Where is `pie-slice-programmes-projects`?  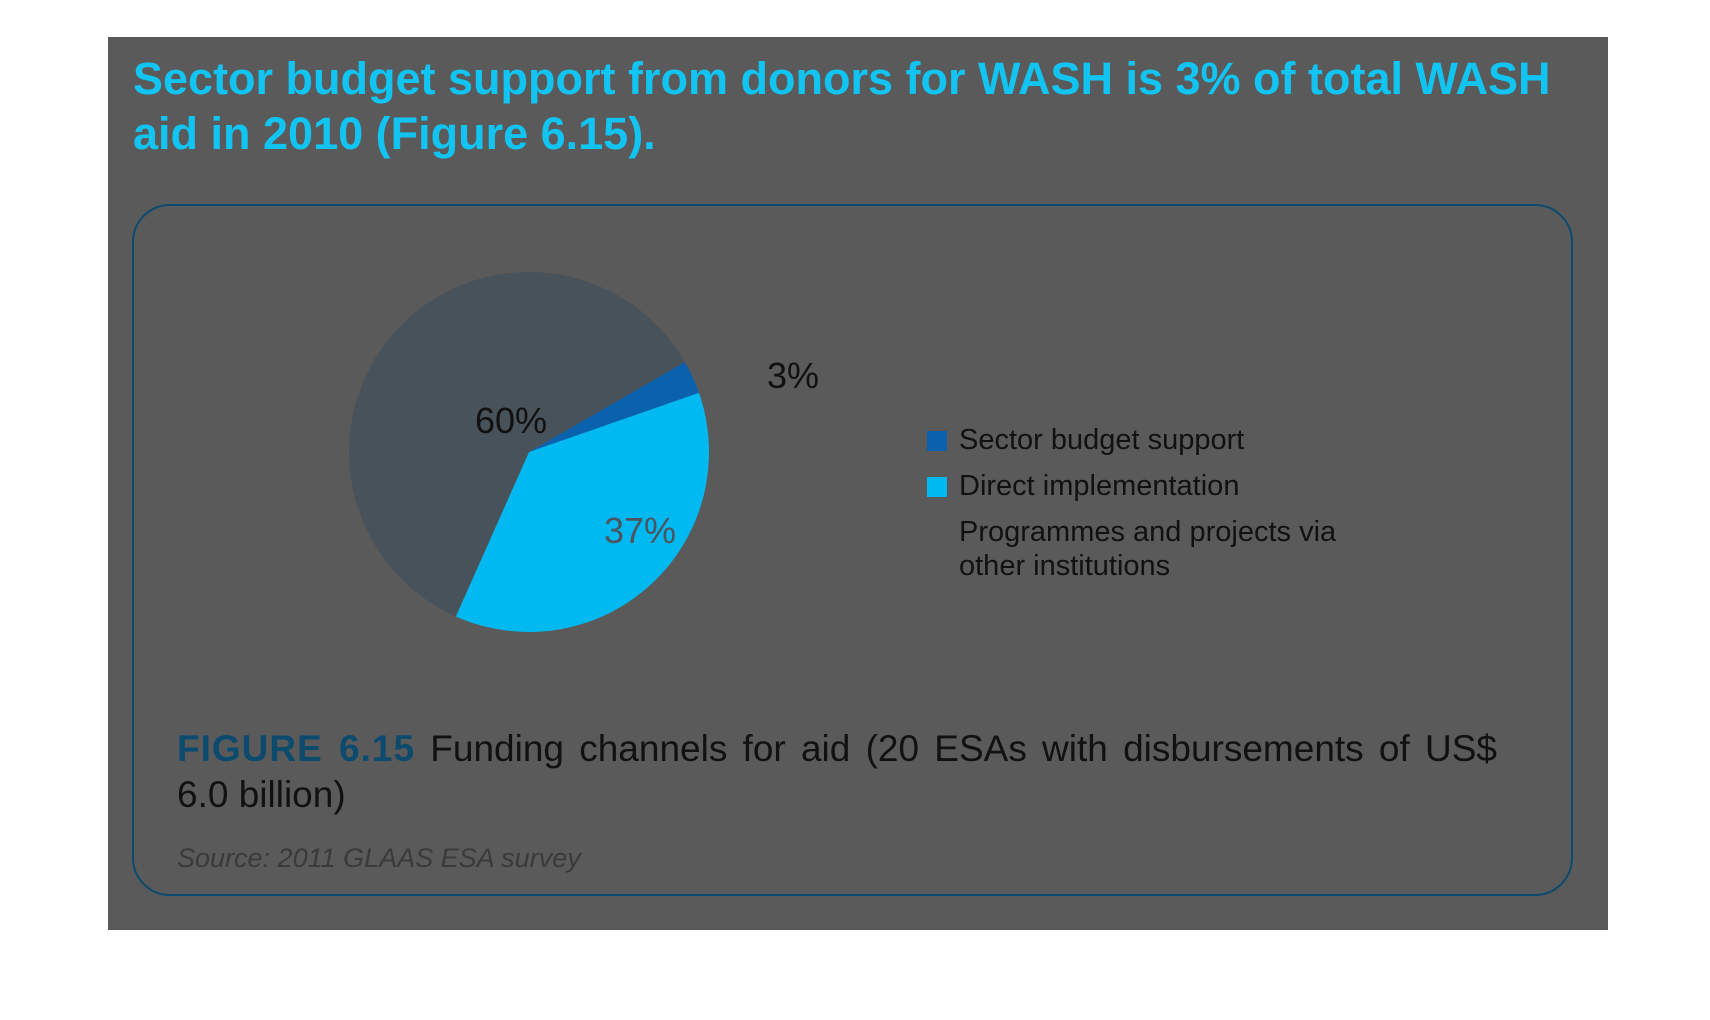 pie-slice-programmes-projects is located at coordinates (516, 444).